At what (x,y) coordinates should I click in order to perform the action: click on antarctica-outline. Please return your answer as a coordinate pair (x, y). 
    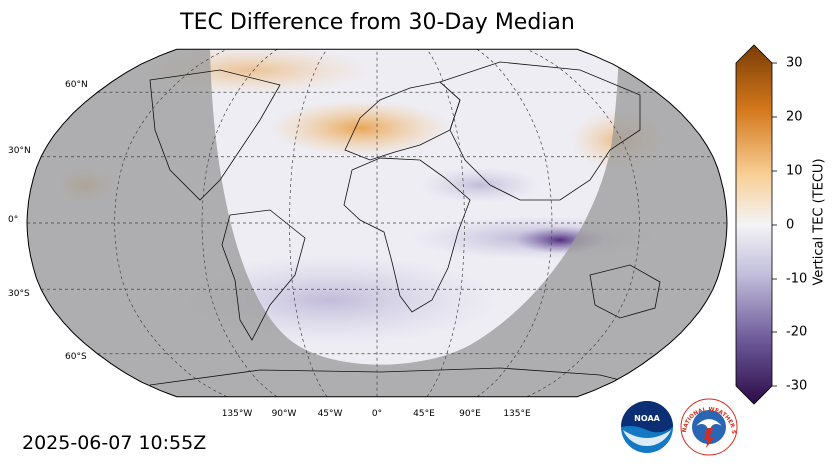
    Looking at the image, I should click on (395, 376).